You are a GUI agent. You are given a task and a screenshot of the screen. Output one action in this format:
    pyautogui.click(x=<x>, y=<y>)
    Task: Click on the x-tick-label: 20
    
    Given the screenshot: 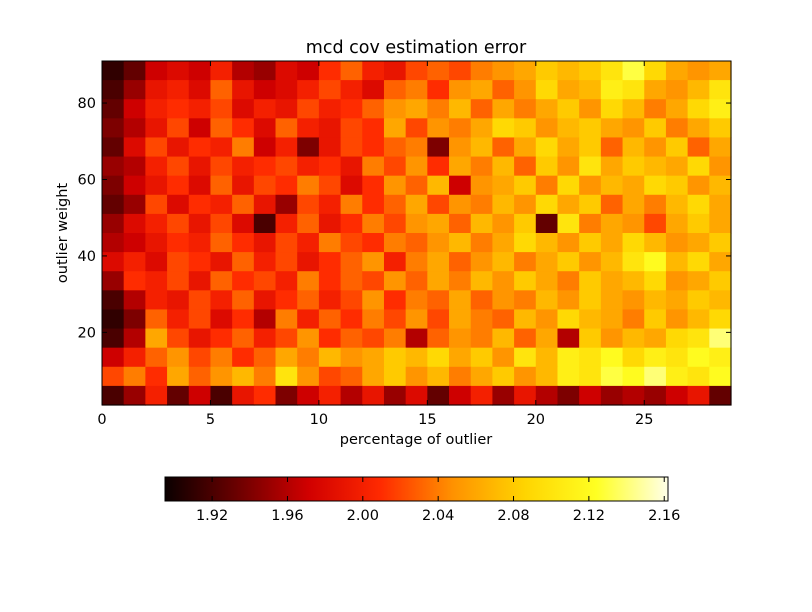 What is the action you would take?
    pyautogui.click(x=536, y=420)
    